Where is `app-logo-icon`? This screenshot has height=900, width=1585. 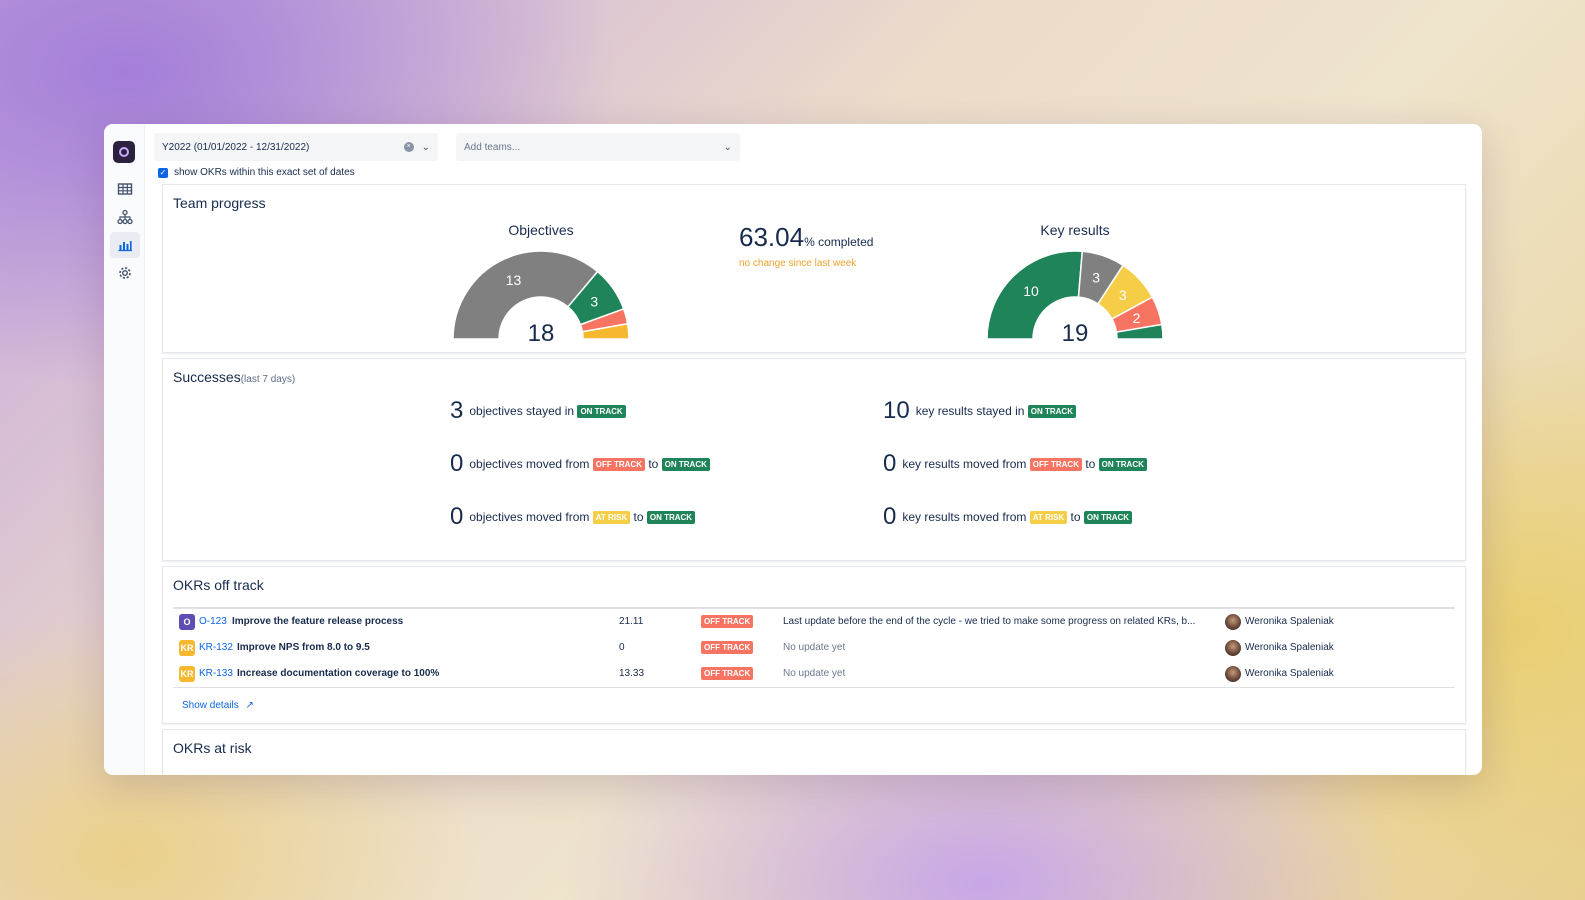
app-logo-icon is located at coordinates (124, 152).